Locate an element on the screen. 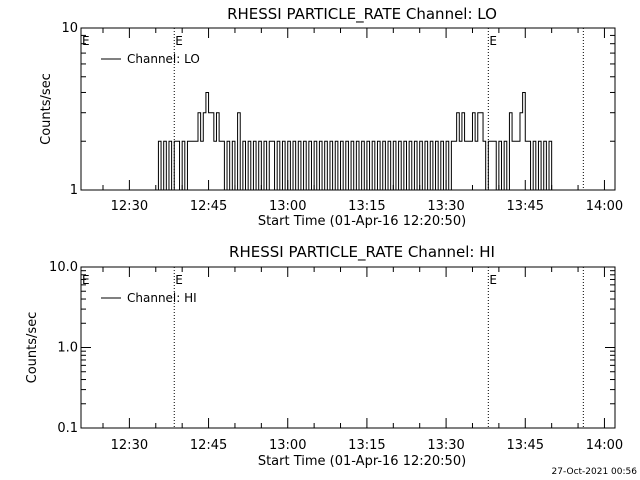 This screenshot has height=480, width=640. y-tick-label: 1 is located at coordinates (74, 190).